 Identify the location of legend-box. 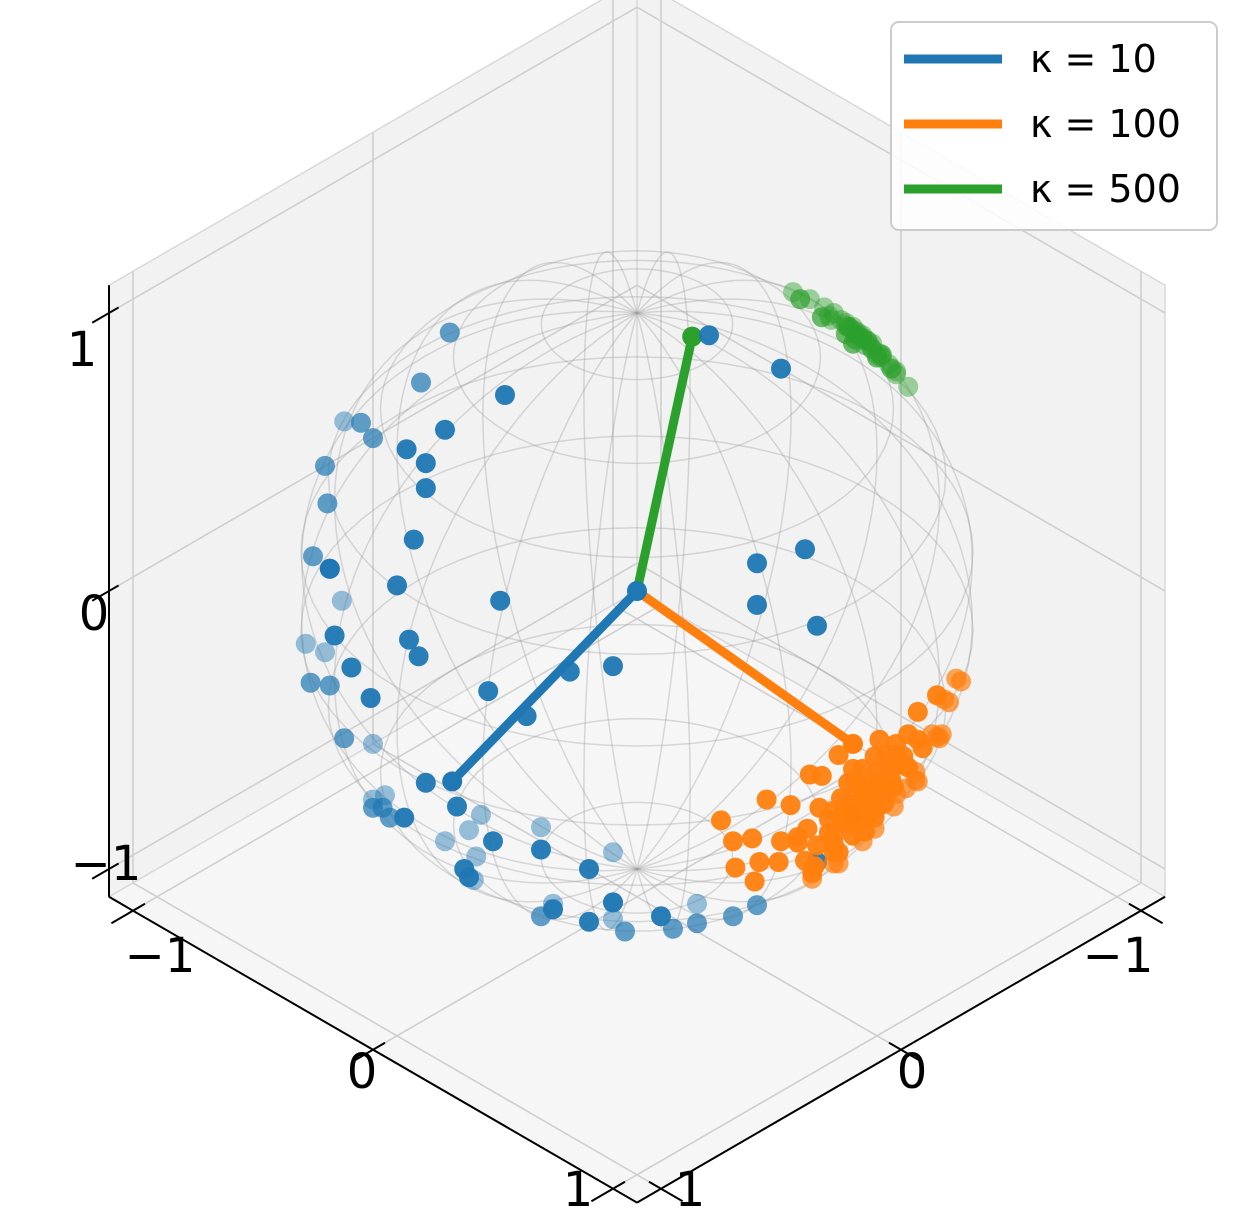
(1054, 126).